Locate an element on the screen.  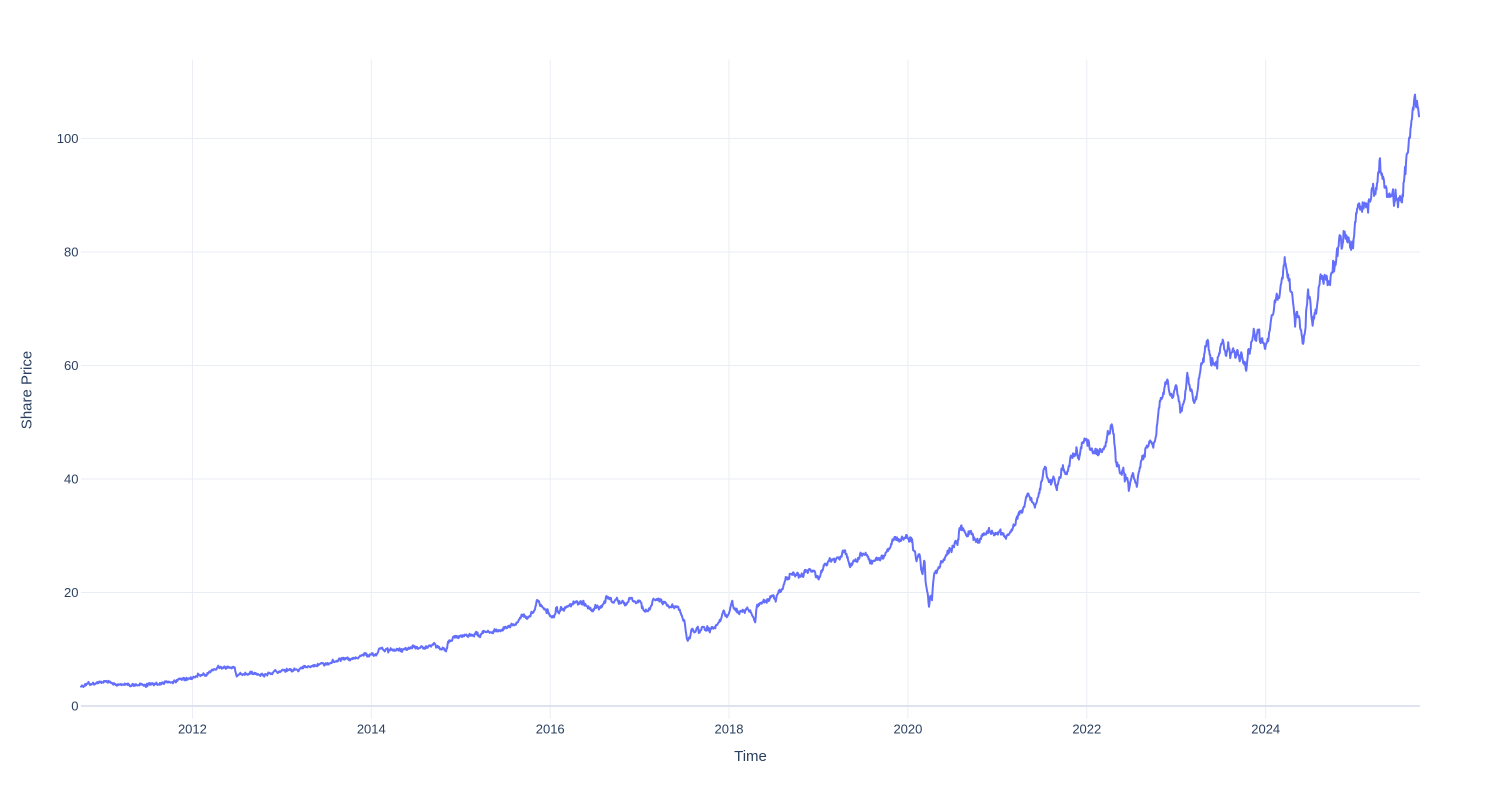
svg-text: Time is located at coordinates (750, 756).